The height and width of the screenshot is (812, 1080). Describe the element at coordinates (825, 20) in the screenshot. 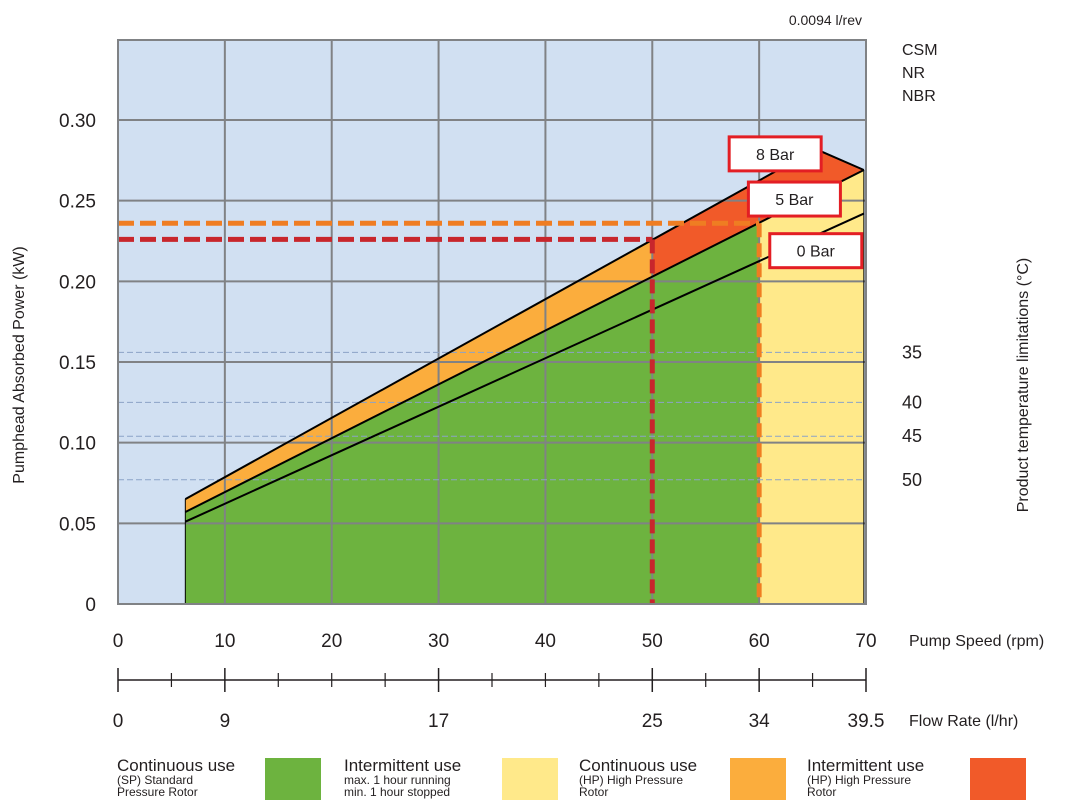

I see `top-label: 0.0094 l/rev` at that location.